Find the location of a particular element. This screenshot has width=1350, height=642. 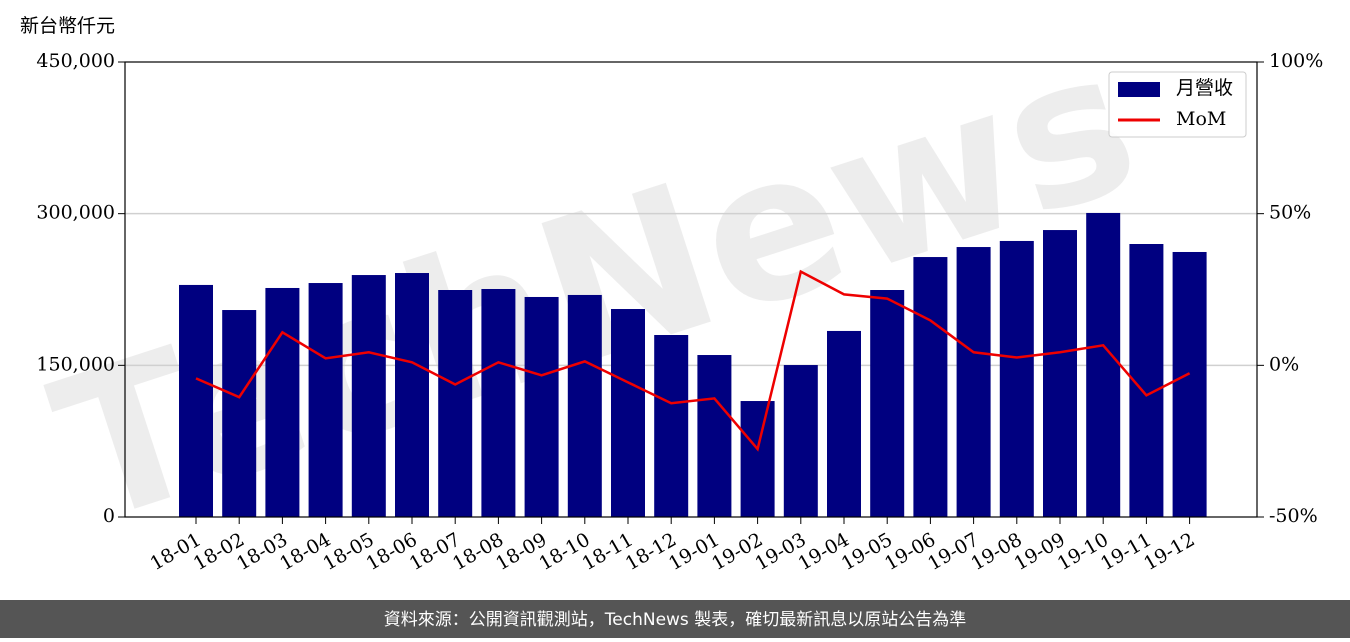

y2-tick-label: -50% is located at coordinates (1293, 516).